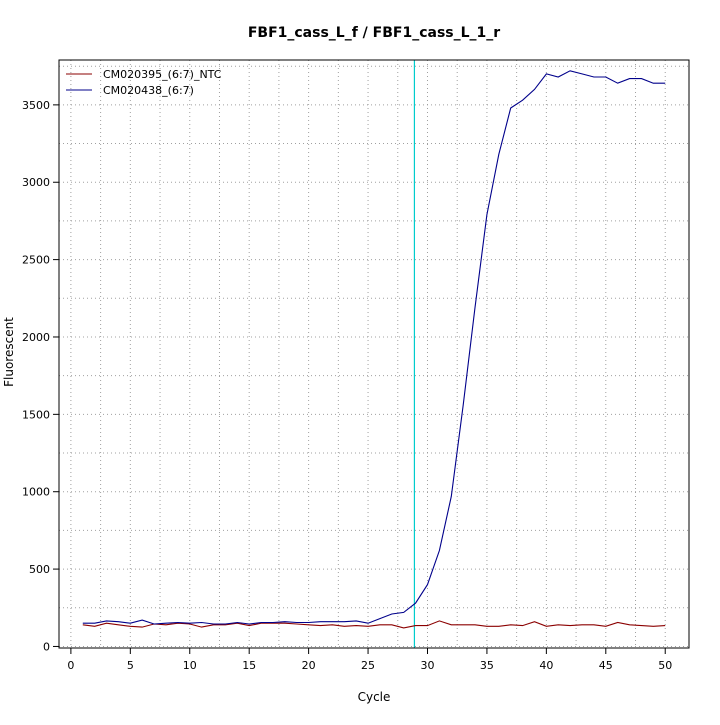  What do you see at coordinates (36, 492) in the screenshot?
I see `y-tick-label: 1000` at bounding box center [36, 492].